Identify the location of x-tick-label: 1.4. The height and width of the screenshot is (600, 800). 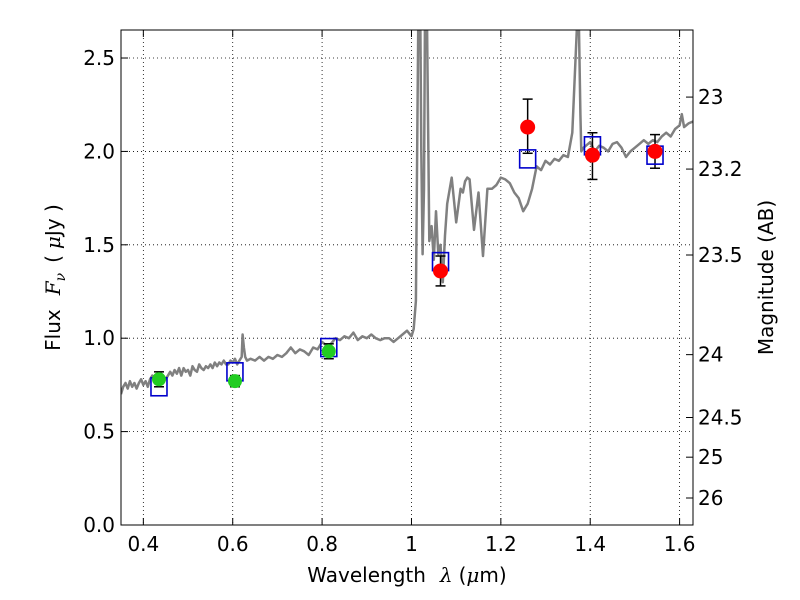
(590, 544).